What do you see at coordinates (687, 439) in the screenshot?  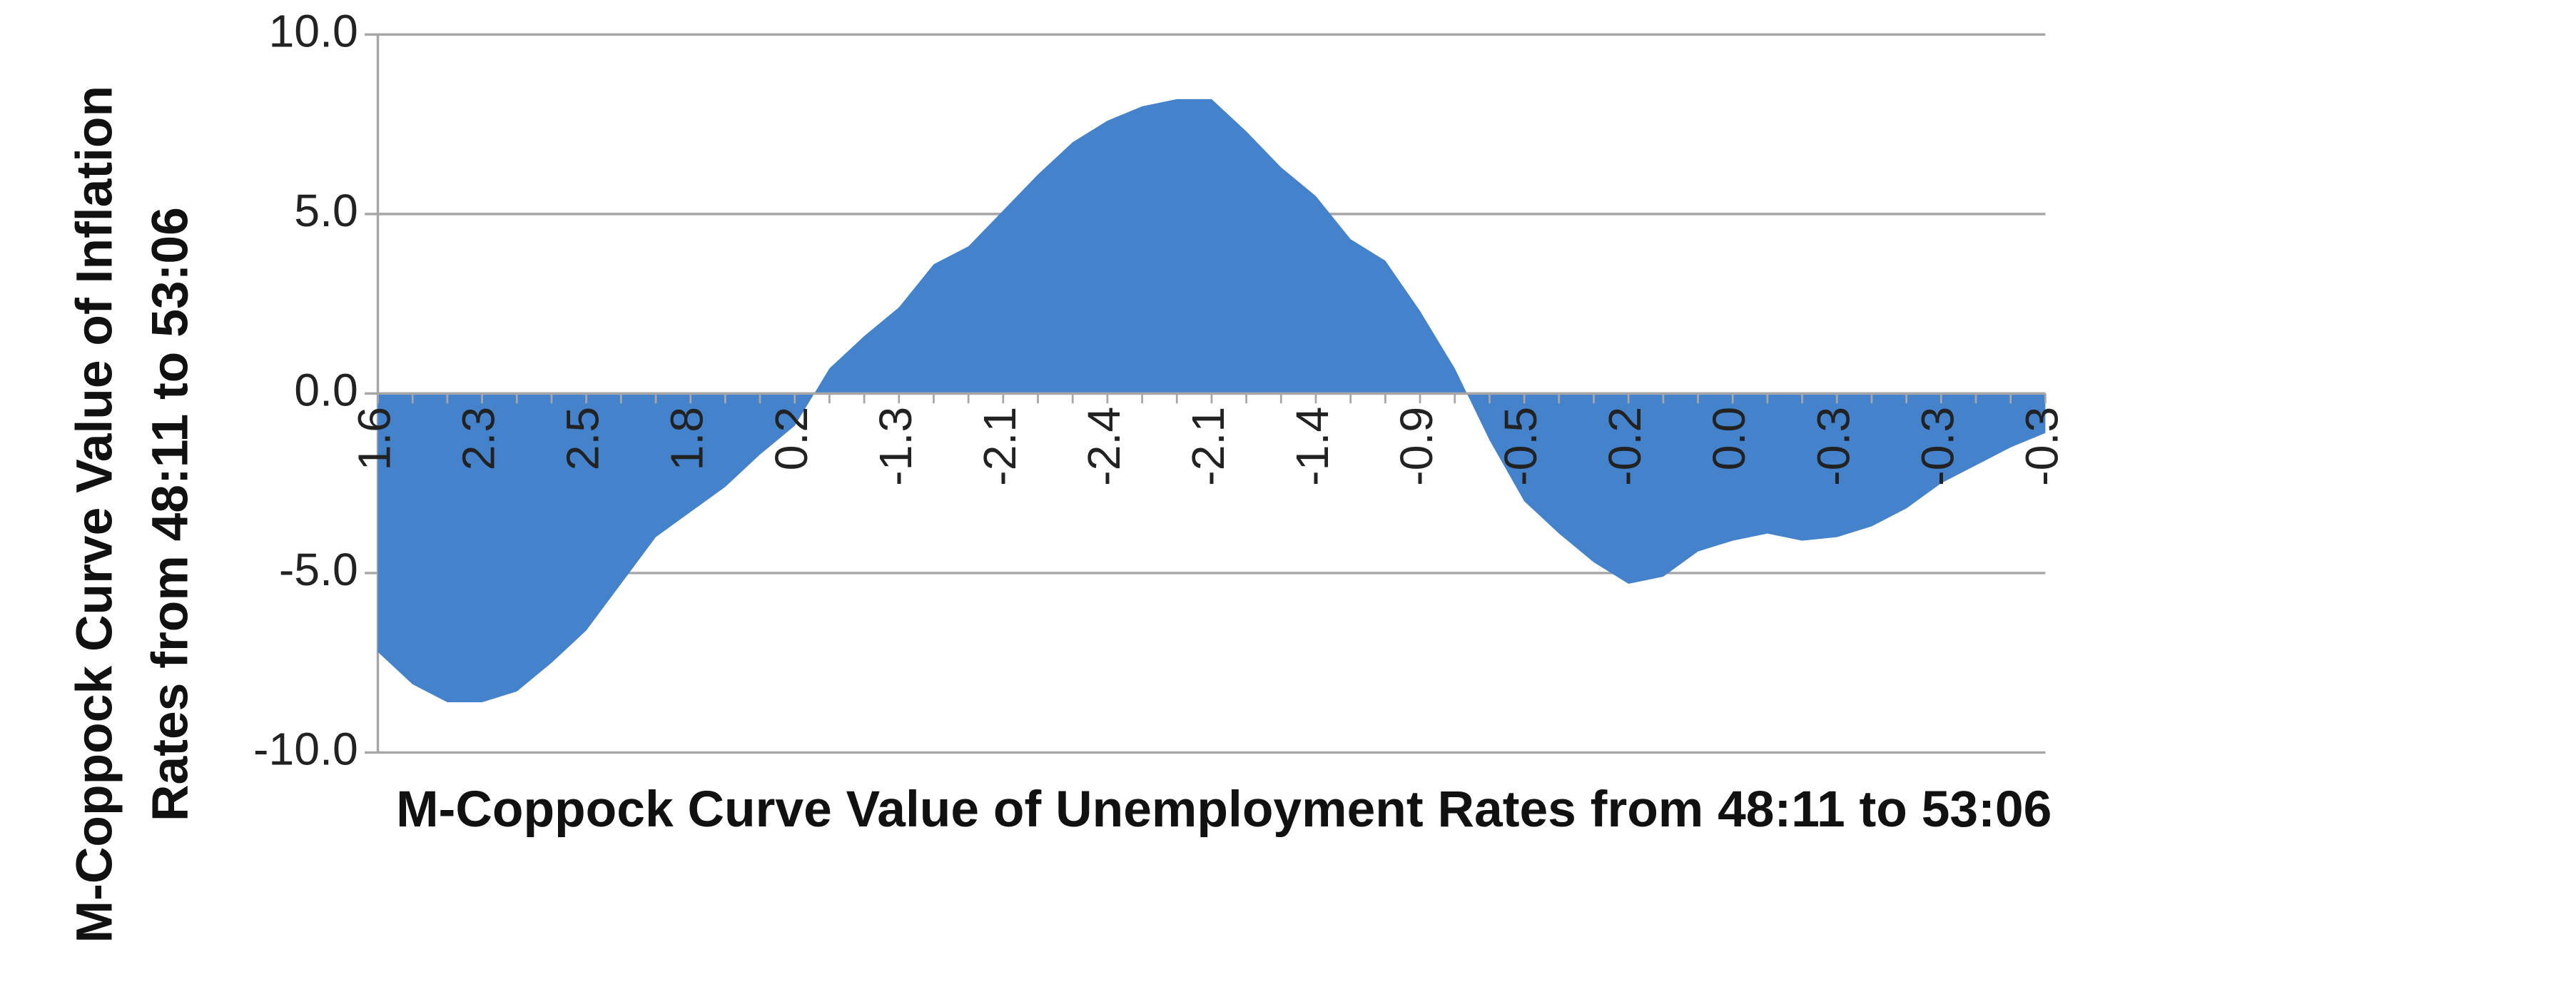 I see `x-tick-label: 1.8` at bounding box center [687, 439].